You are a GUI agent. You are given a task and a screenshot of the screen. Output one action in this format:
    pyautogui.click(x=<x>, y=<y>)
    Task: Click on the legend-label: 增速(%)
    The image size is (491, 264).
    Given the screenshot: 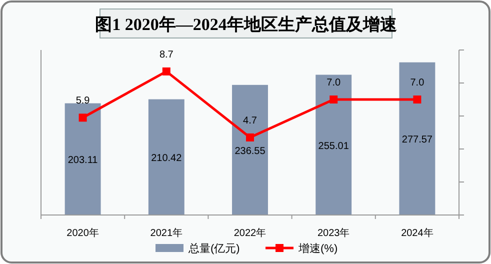 What is the action you would take?
    pyautogui.click(x=318, y=248)
    